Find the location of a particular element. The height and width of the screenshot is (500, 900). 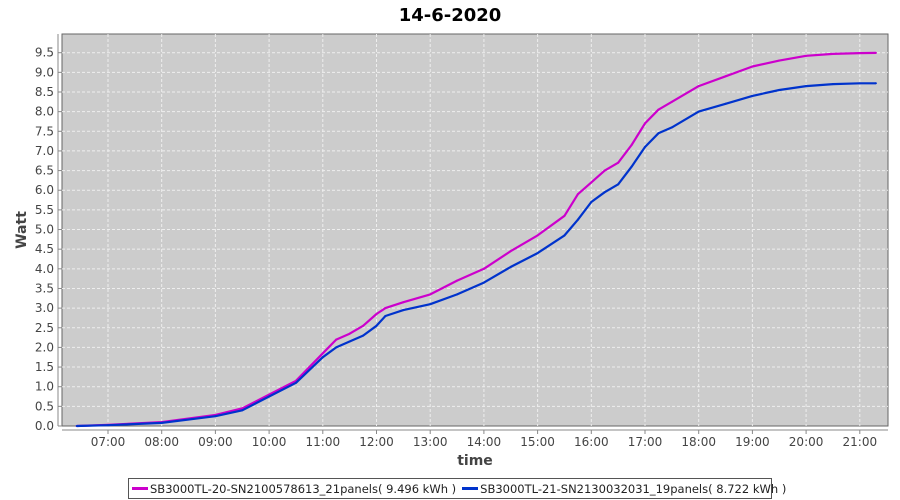

y-tick-label: 1.0 is located at coordinates (44, 387).